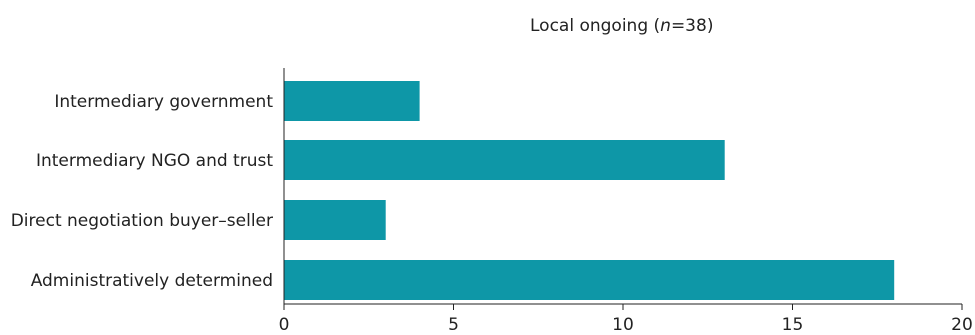 This screenshot has height=335, width=975. What do you see at coordinates (665, 26) in the screenshot?
I see `chart-title-n: n` at bounding box center [665, 26].